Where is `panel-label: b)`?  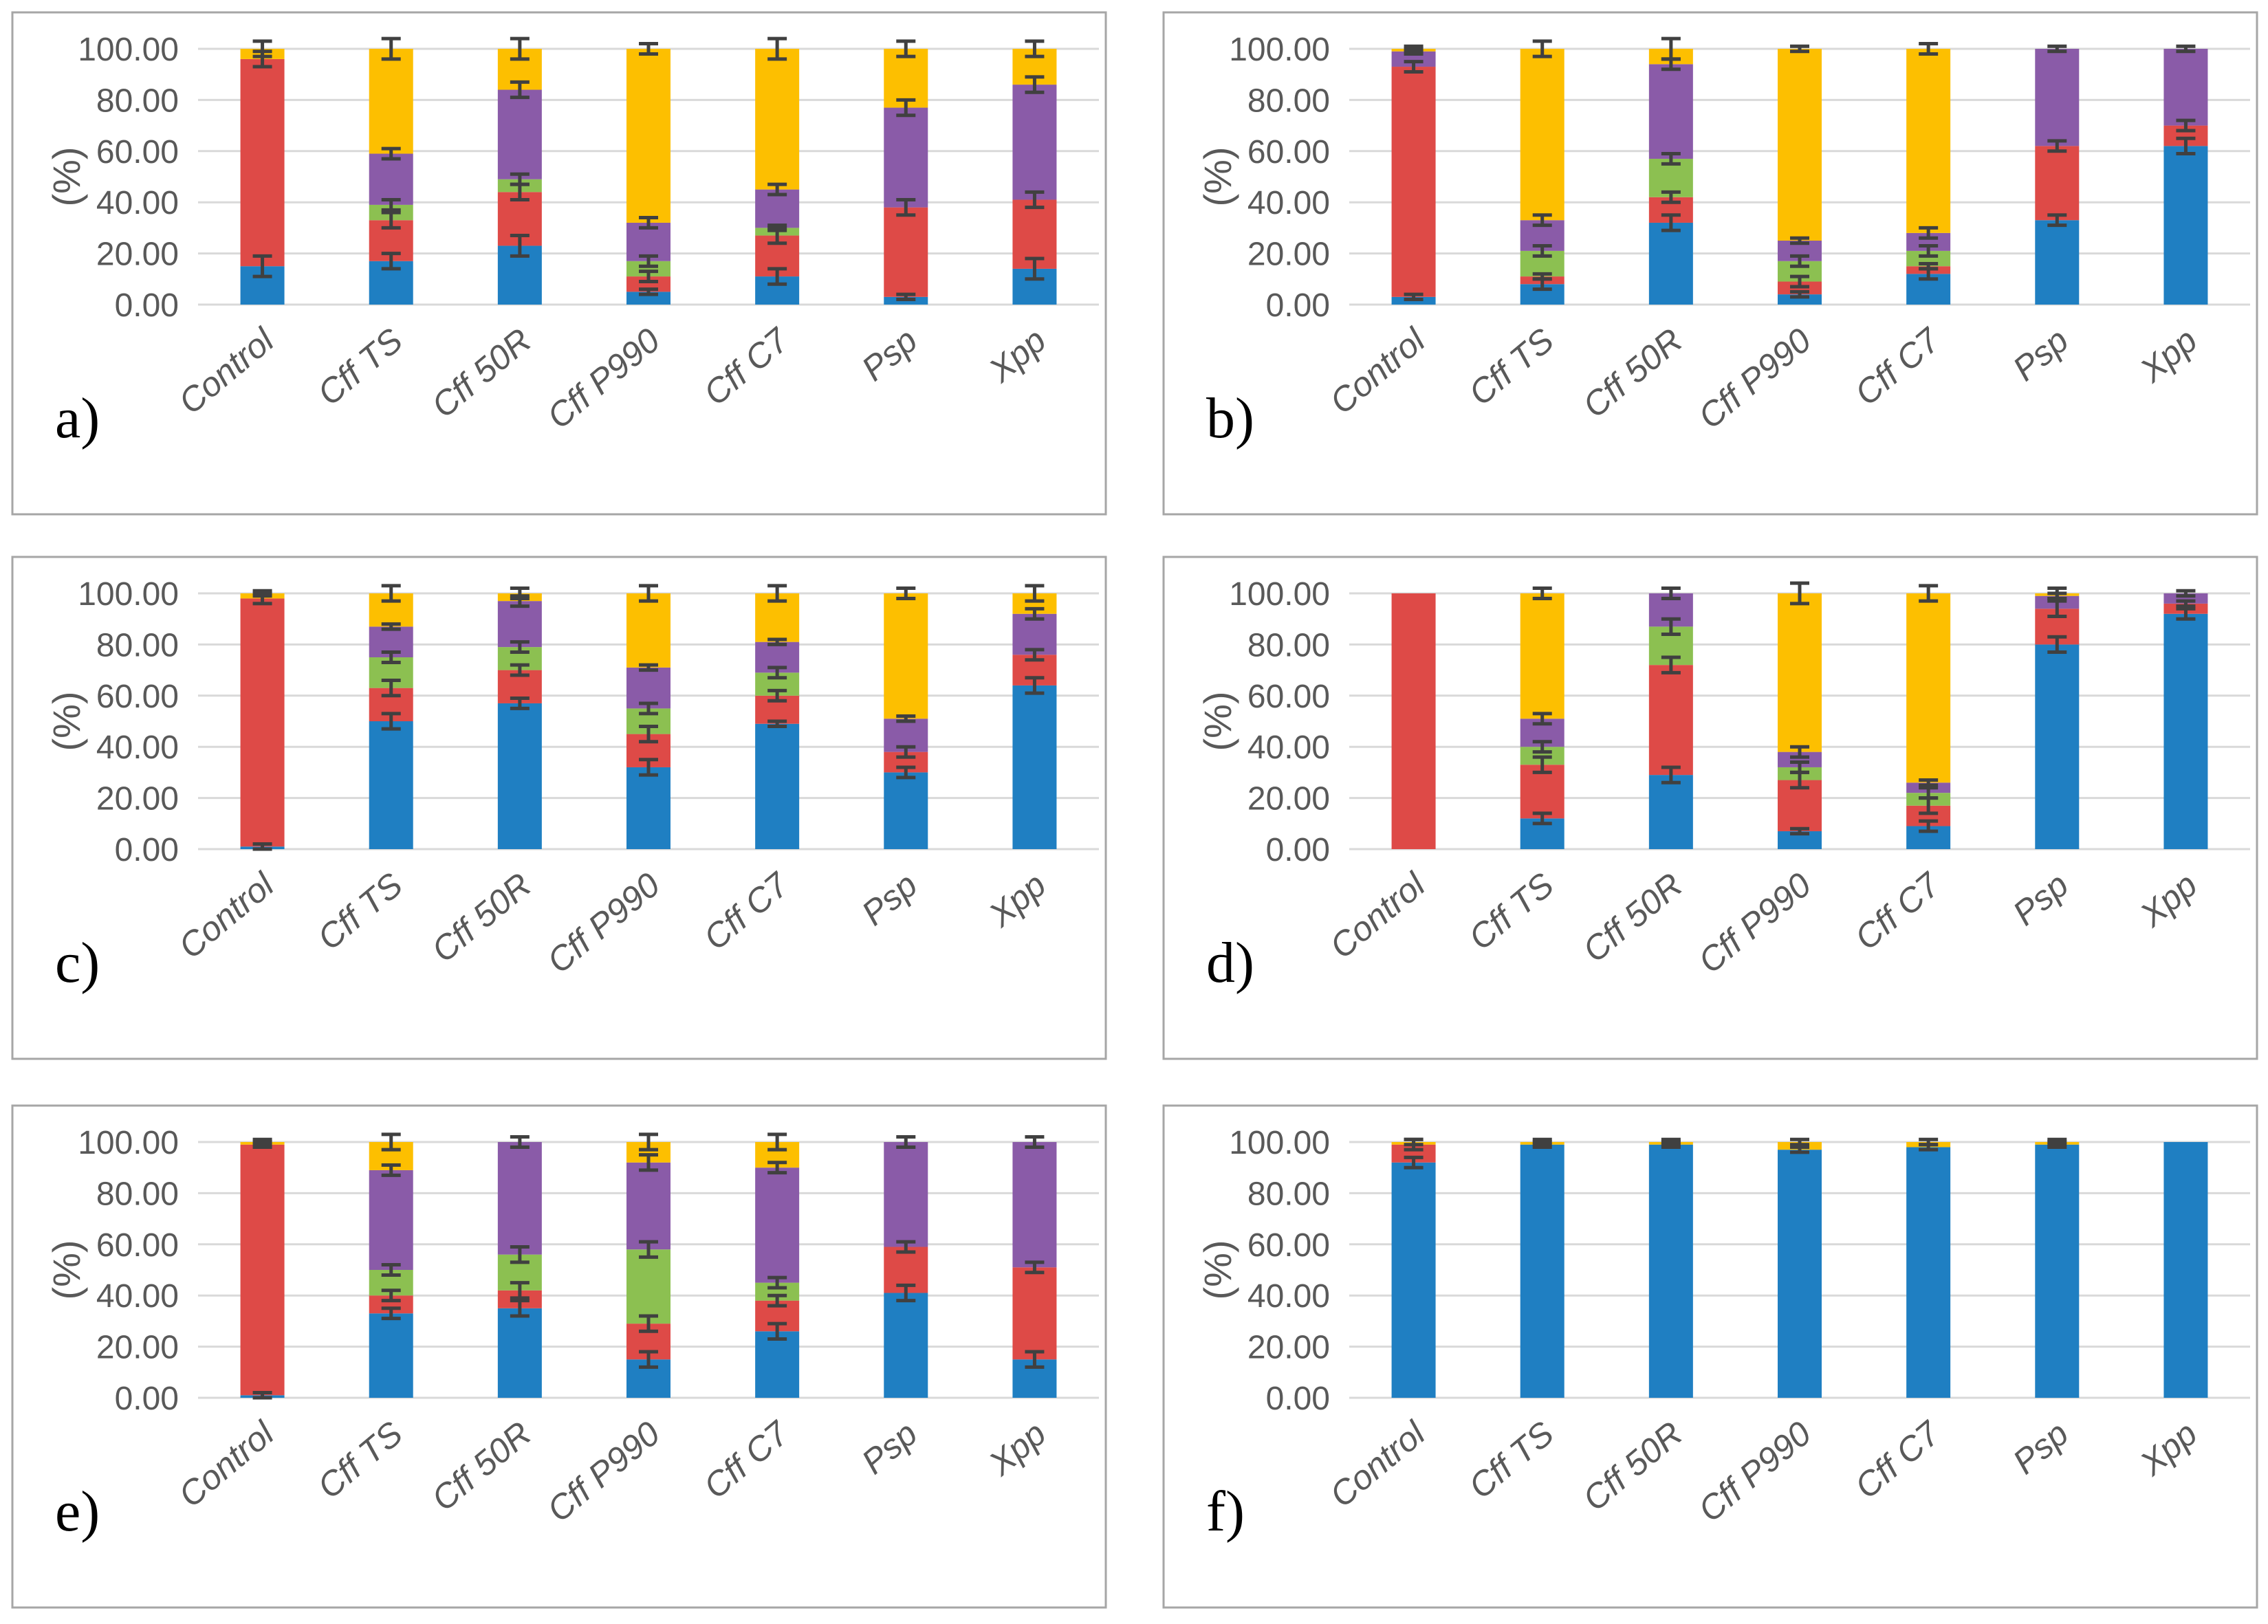 panel-label: b) is located at coordinates (1230, 418).